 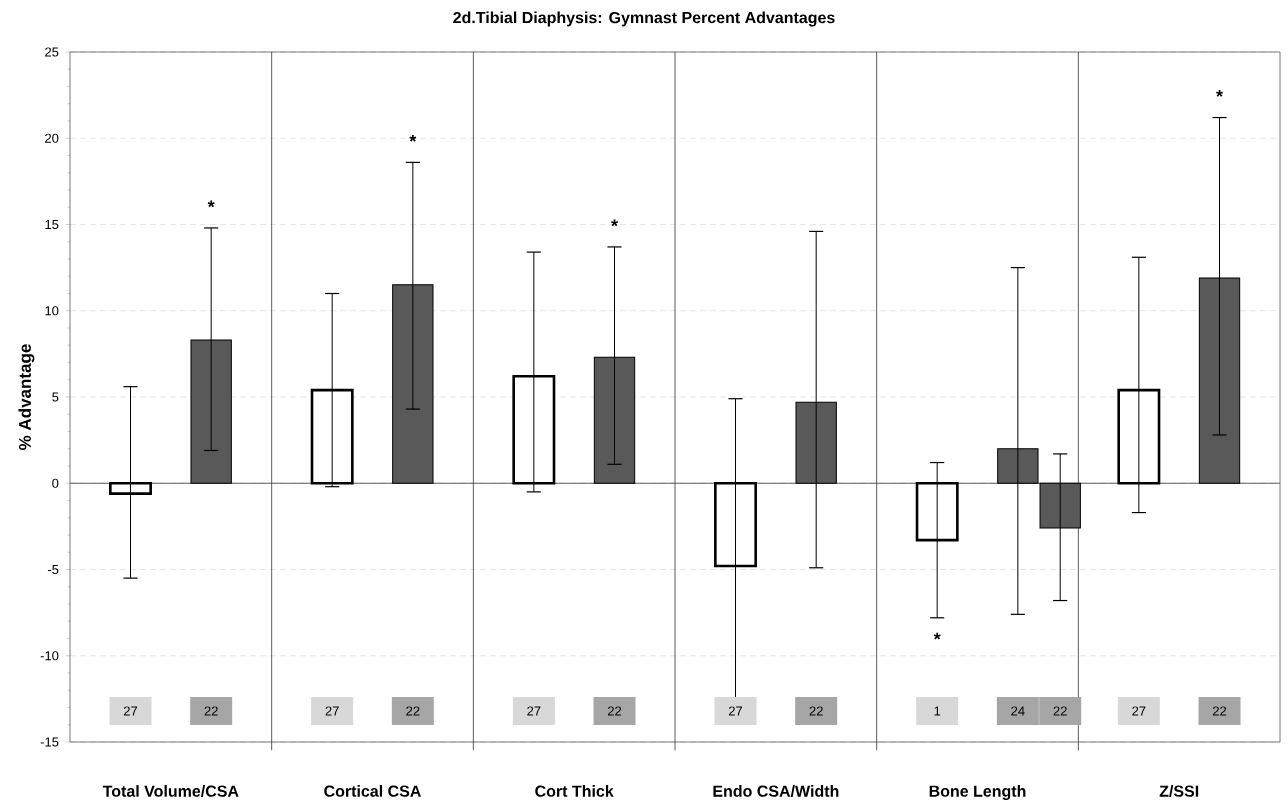 What do you see at coordinates (49, 656) in the screenshot?
I see `y-tick-label: -10` at bounding box center [49, 656].